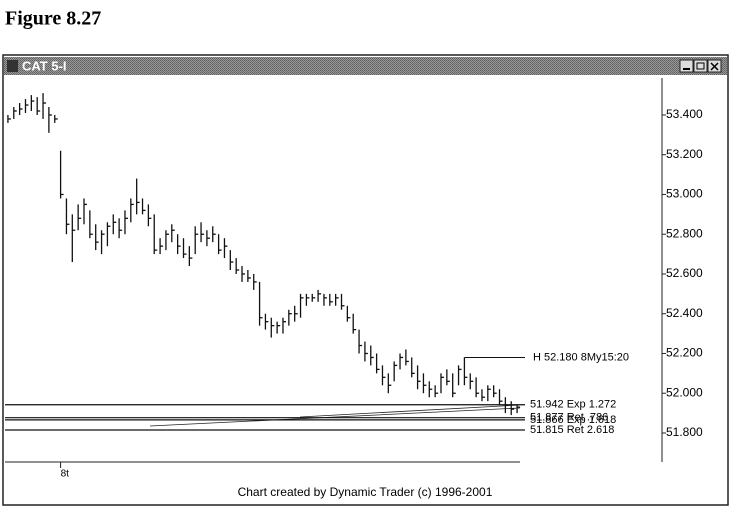 The width and height of the screenshot is (737, 512). What do you see at coordinates (684, 194) in the screenshot?
I see `y-tick-label: 53.000` at bounding box center [684, 194].